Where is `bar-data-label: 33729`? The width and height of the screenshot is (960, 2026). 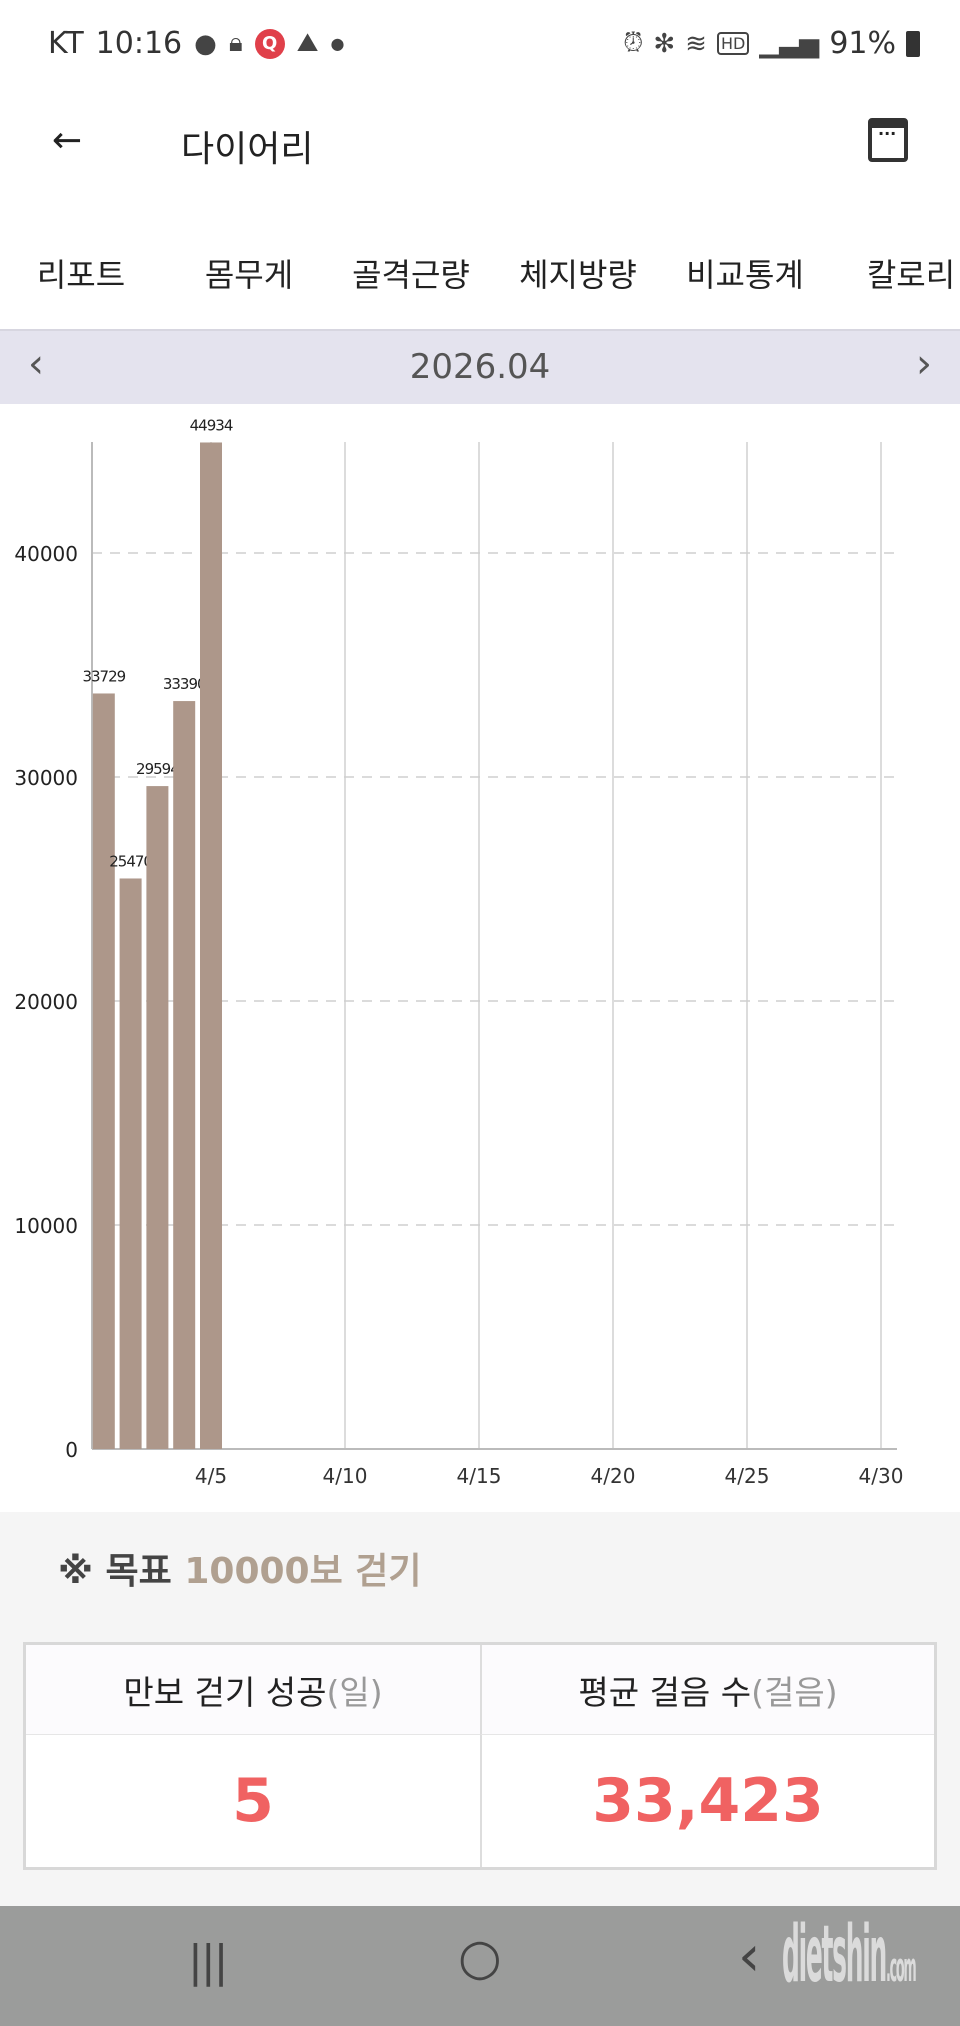
bar-data-label: 33729 is located at coordinates (103, 676).